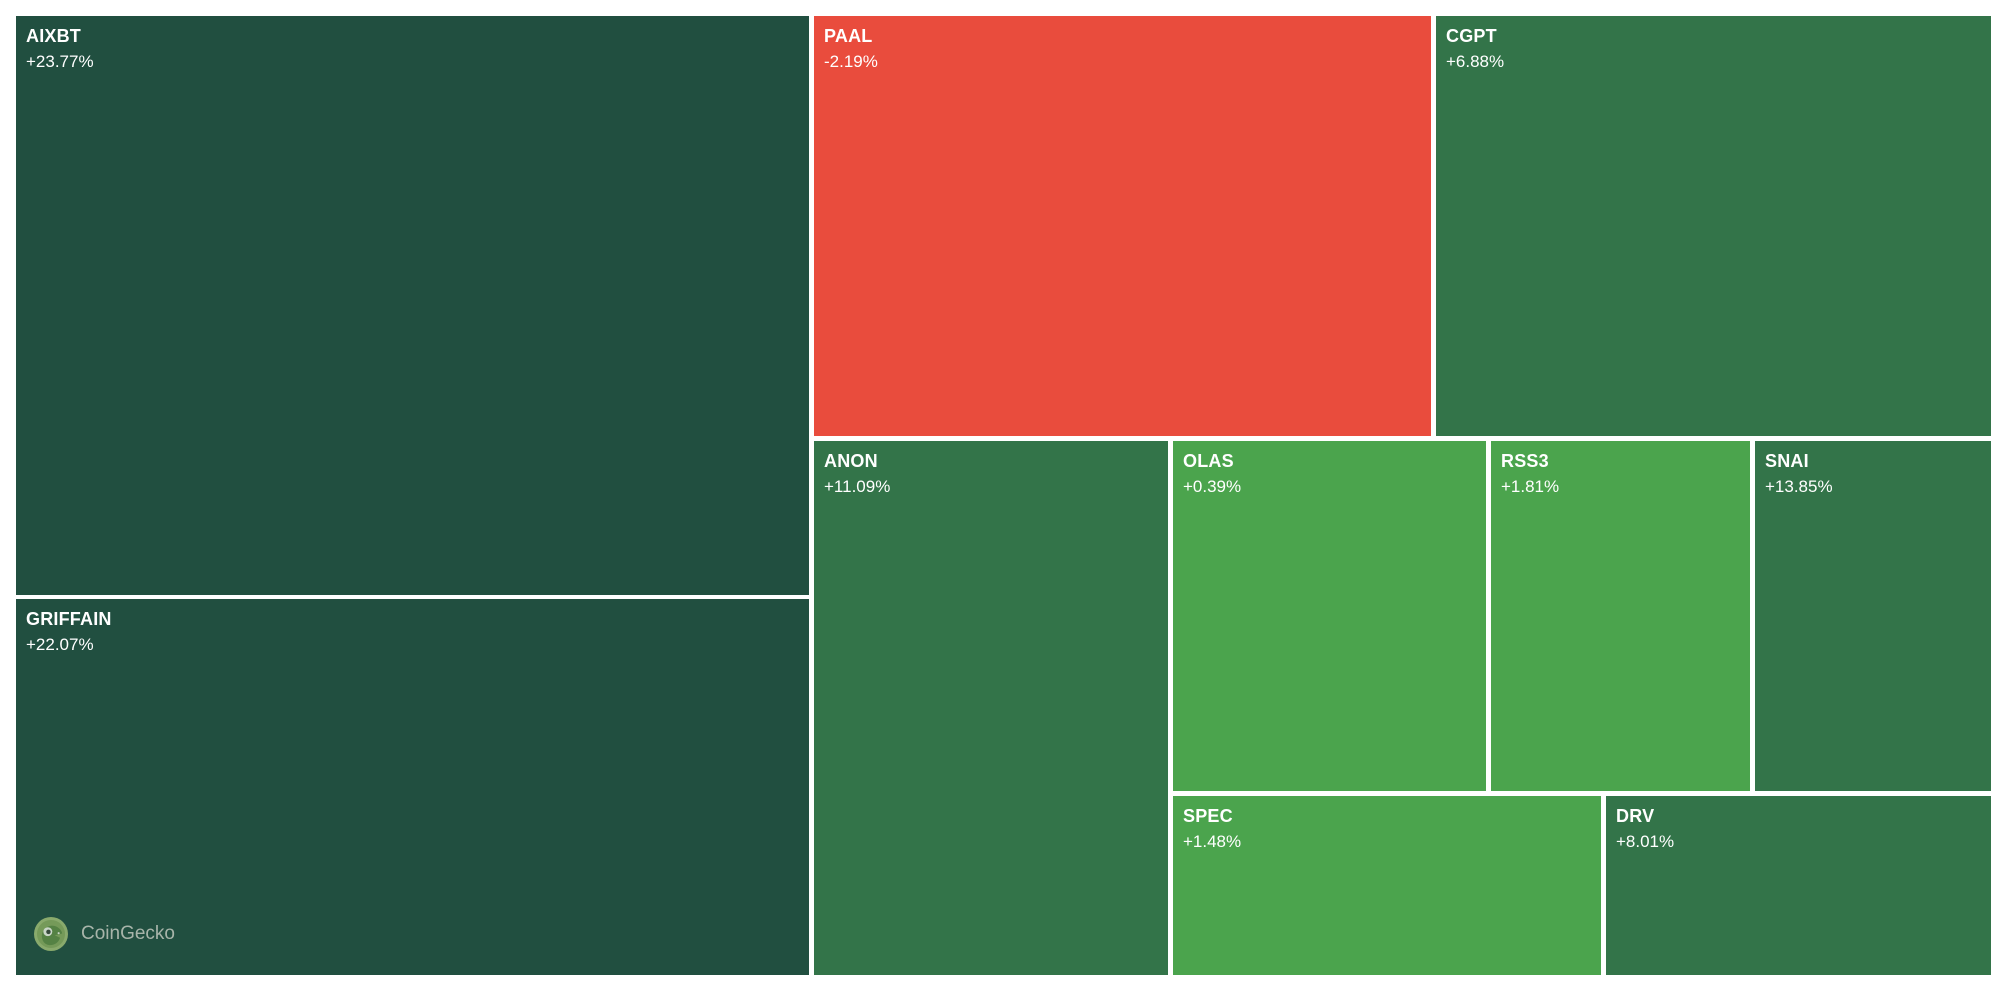 This screenshot has width=2008, height=994. I want to click on tile-olas: OLAS +0.39%, so click(1329, 616).